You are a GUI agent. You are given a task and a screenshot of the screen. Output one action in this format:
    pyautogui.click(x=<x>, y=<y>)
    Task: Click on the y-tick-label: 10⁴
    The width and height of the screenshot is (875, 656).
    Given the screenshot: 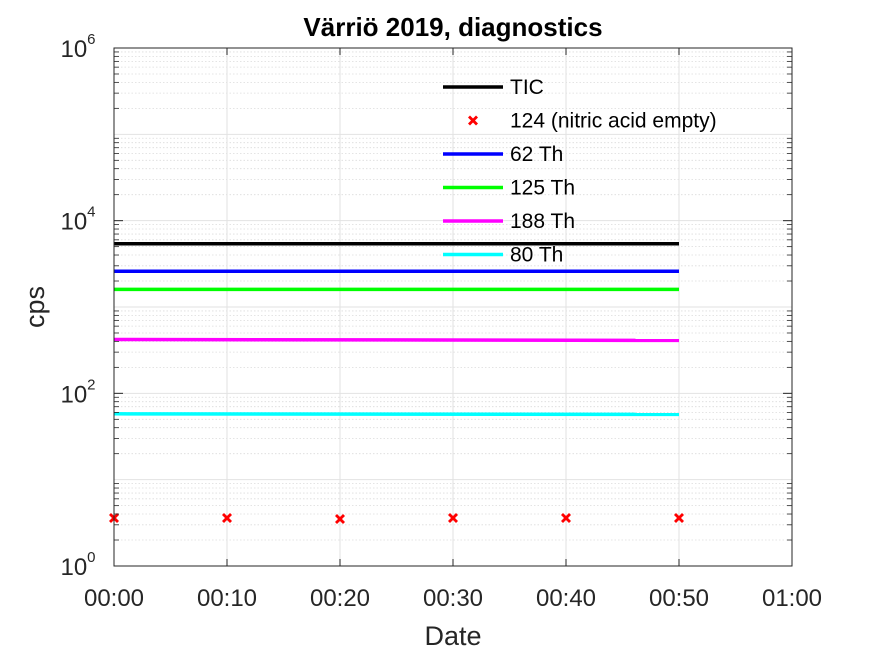 What is the action you would take?
    pyautogui.click(x=77, y=220)
    